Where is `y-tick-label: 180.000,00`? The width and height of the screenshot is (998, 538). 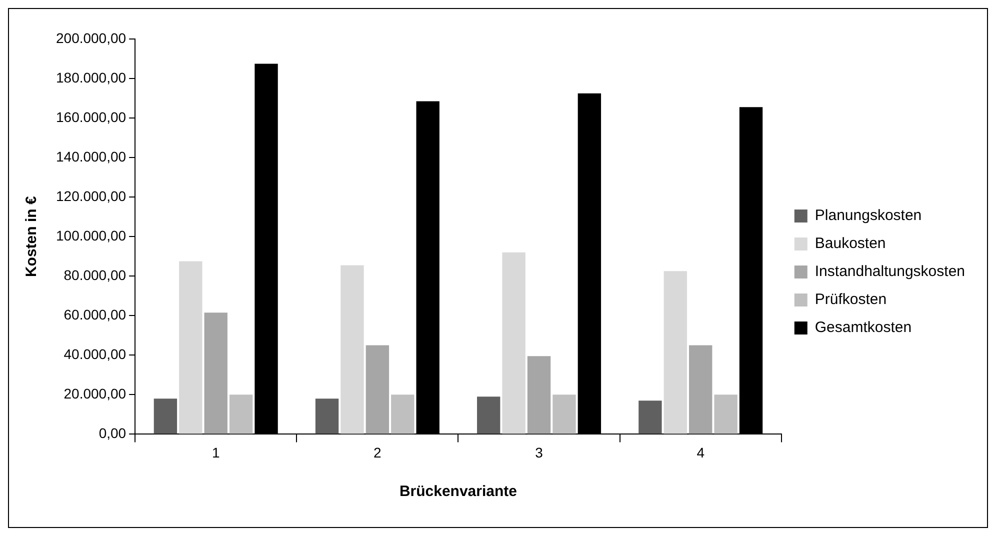
y-tick-label: 180.000,00 is located at coordinates (91, 77).